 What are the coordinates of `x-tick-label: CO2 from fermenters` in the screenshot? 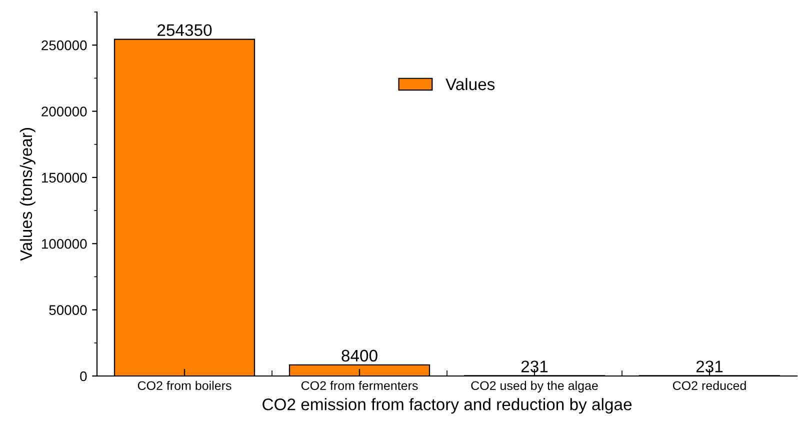 It's located at (359, 385).